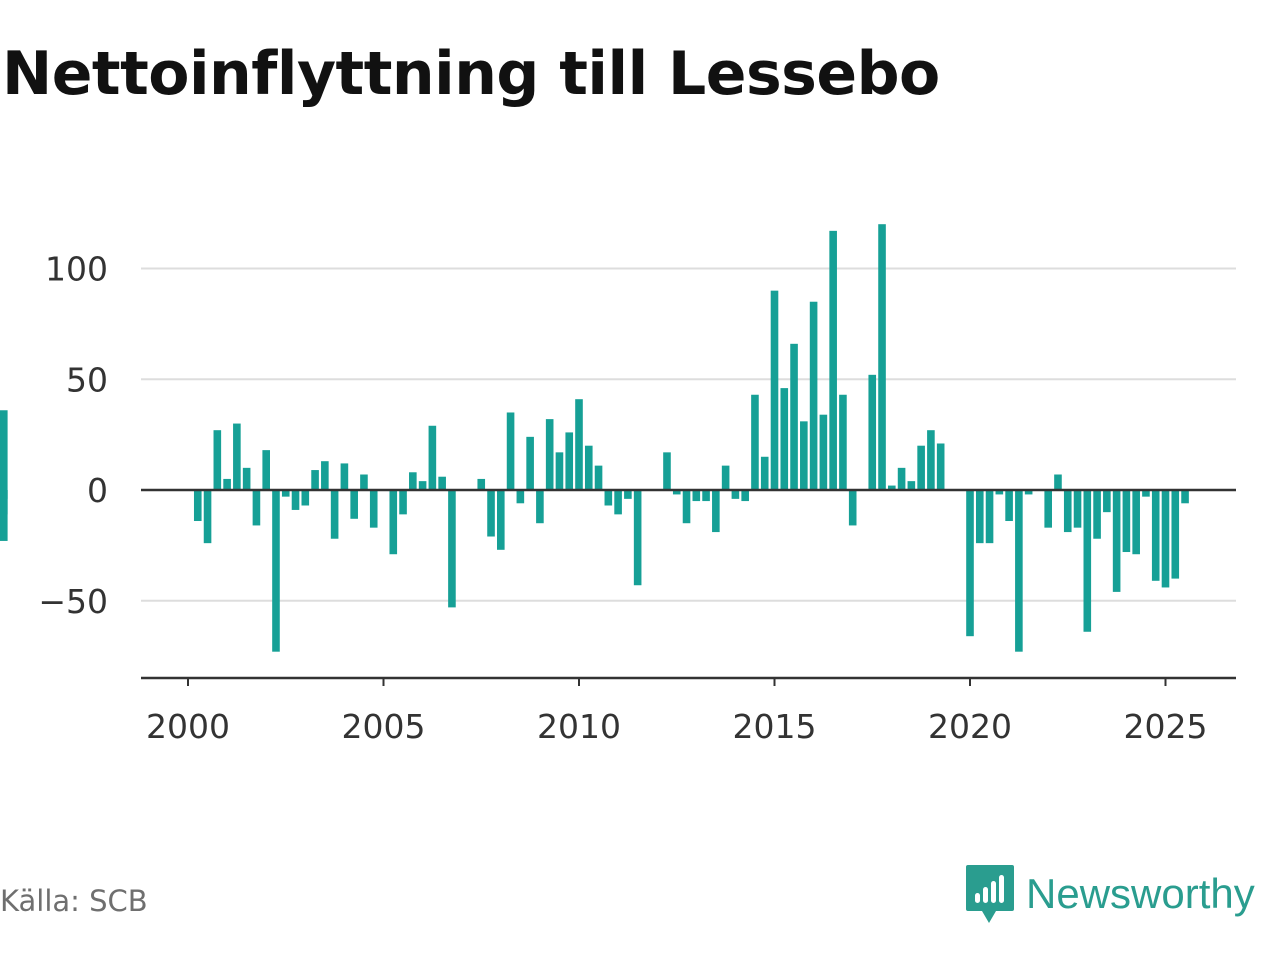 The width and height of the screenshot is (1280, 960). What do you see at coordinates (188, 726) in the screenshot?
I see `x-tick-label: 2000` at bounding box center [188, 726].